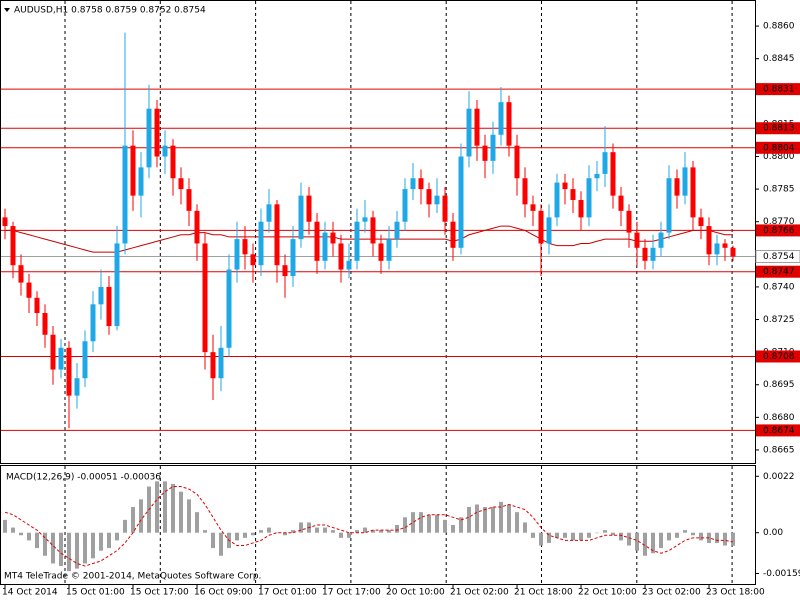 The width and height of the screenshot is (800, 600). I want to click on macd-y-tick-label: 0.0022, so click(779, 477).